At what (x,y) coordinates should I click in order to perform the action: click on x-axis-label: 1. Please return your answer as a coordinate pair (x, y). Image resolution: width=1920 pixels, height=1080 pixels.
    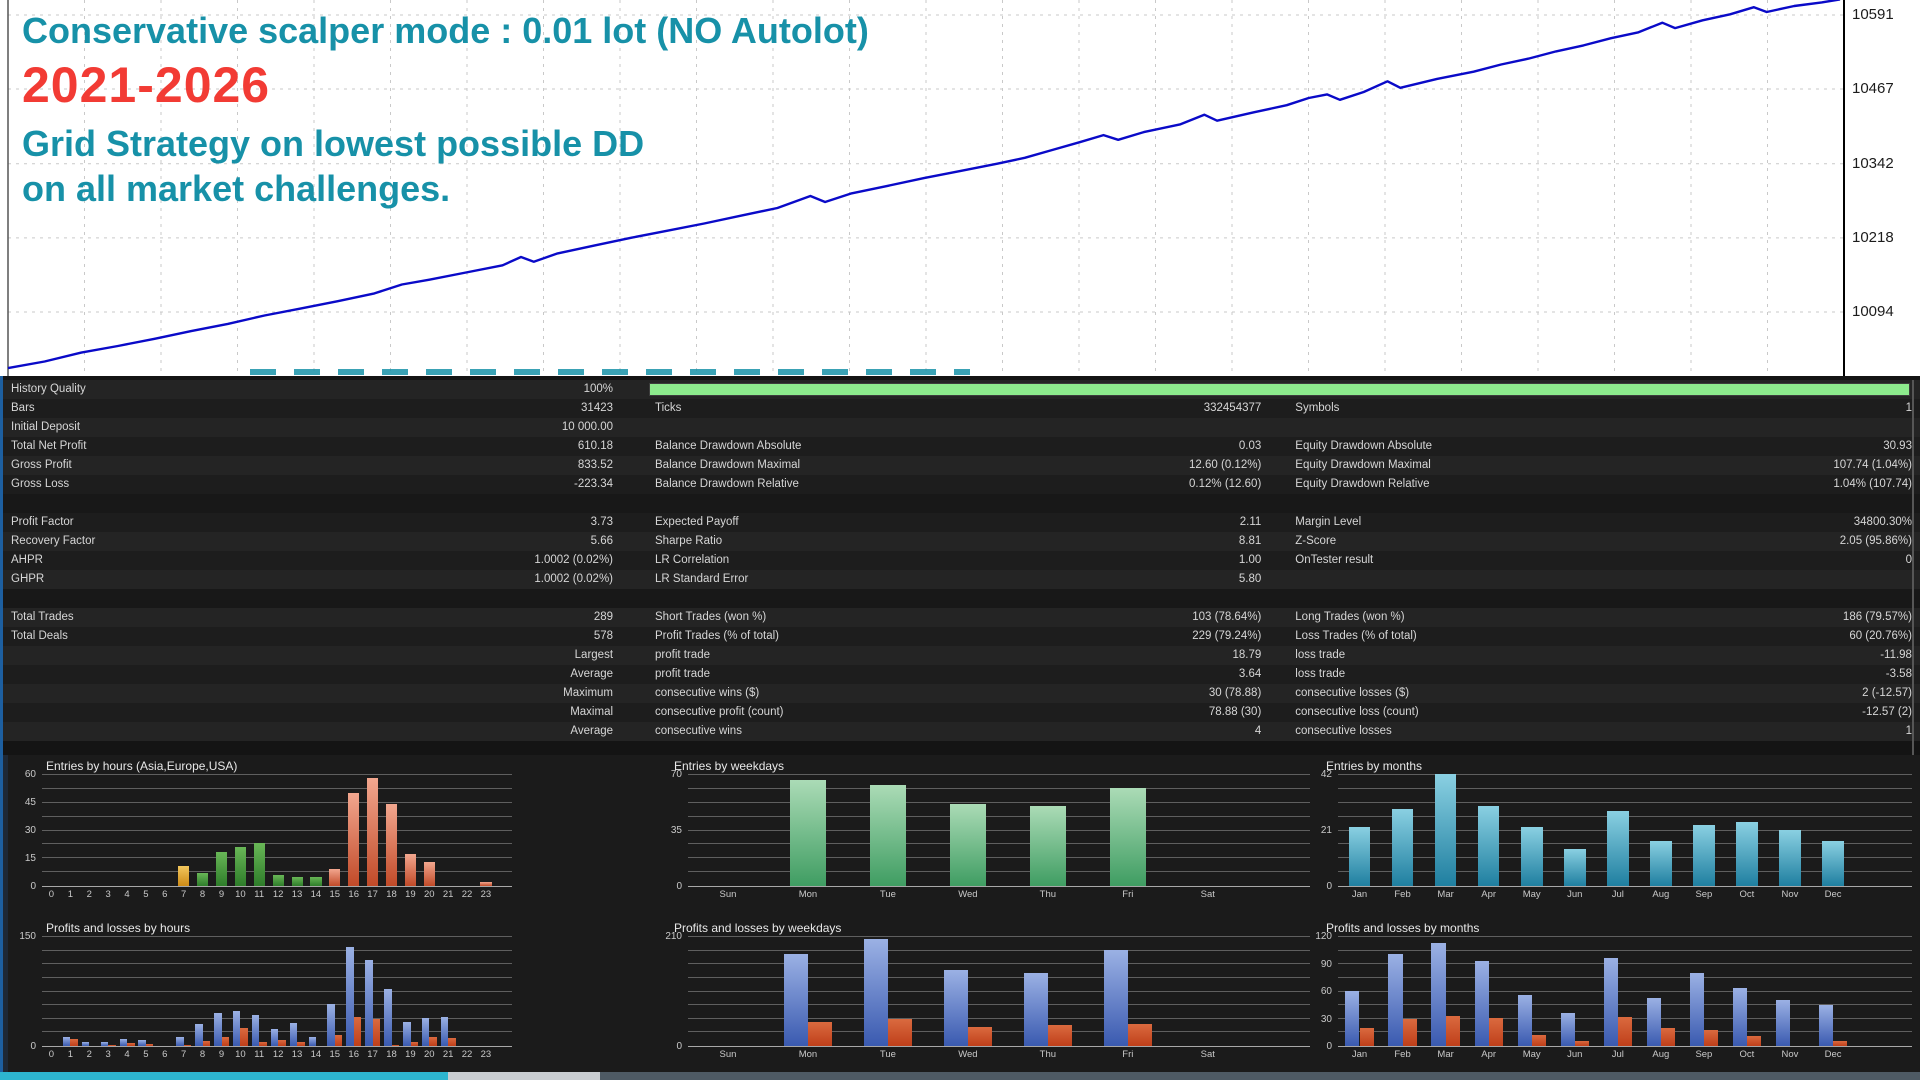
    Looking at the image, I should click on (70, 1054).